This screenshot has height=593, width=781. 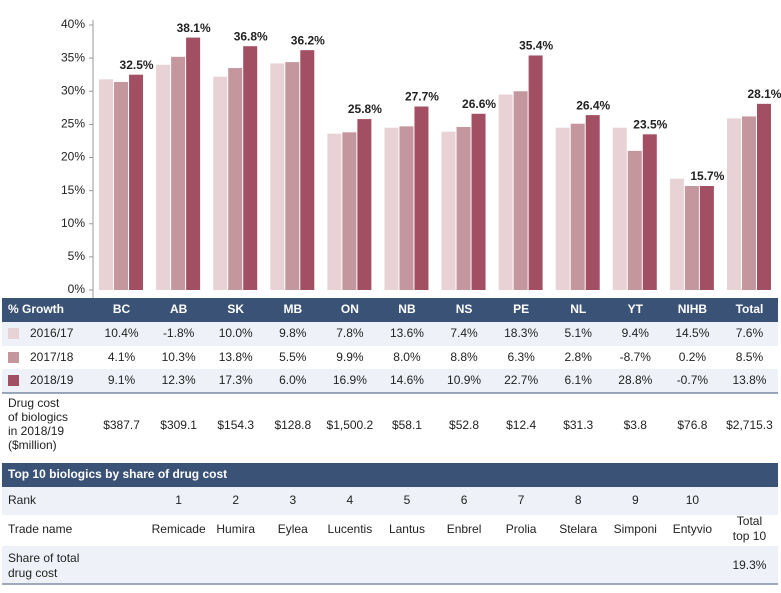 I want to click on y-tick-label: 5%, so click(x=77, y=256).